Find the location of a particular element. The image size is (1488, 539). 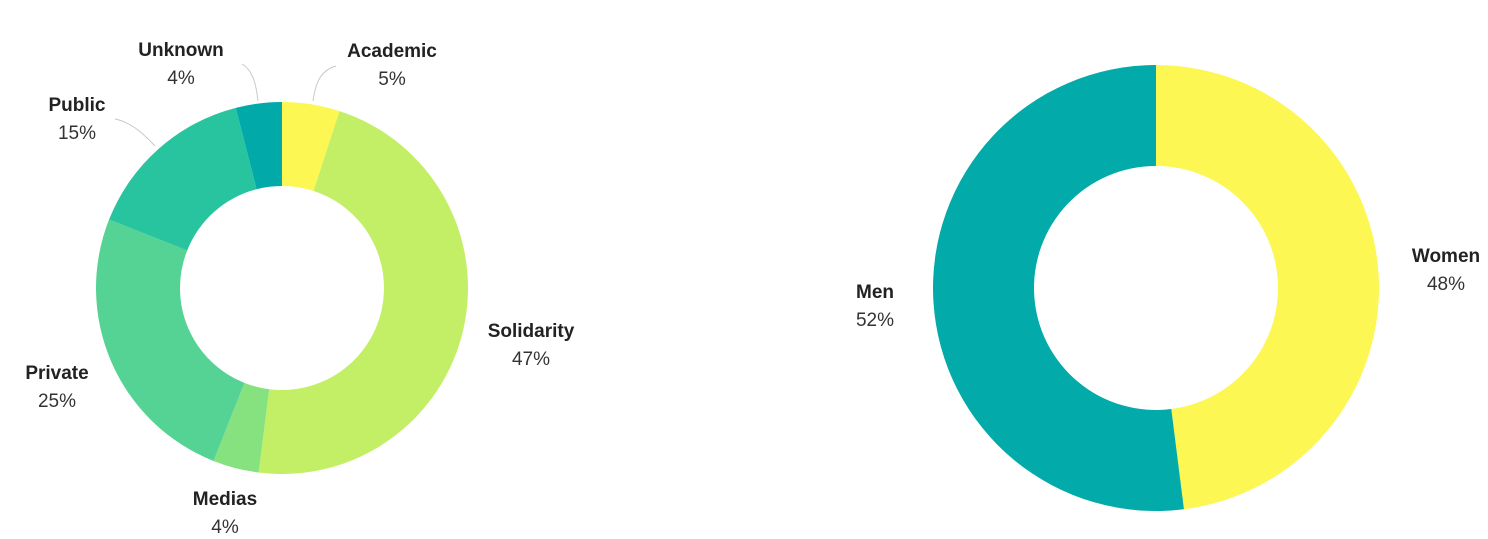

slice-label-solidarity: Solidarity is located at coordinates (531, 331).